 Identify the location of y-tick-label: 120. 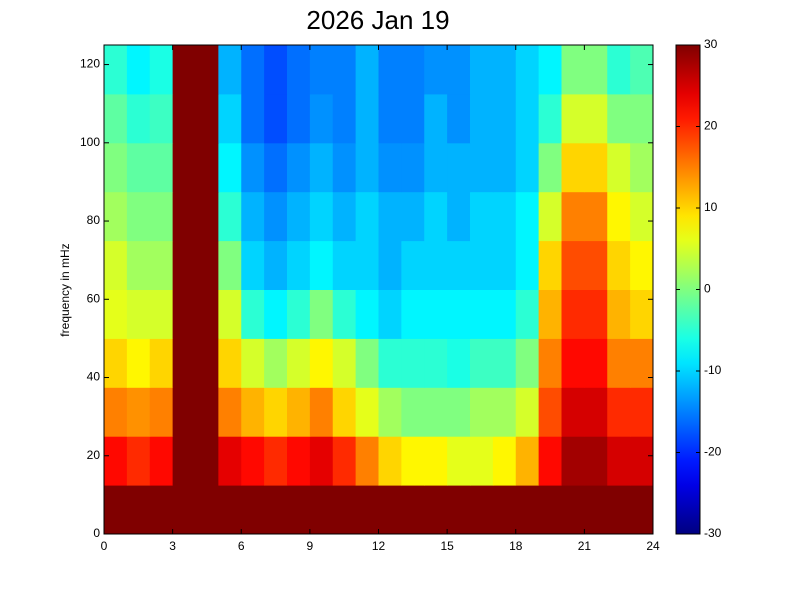
(90, 64).